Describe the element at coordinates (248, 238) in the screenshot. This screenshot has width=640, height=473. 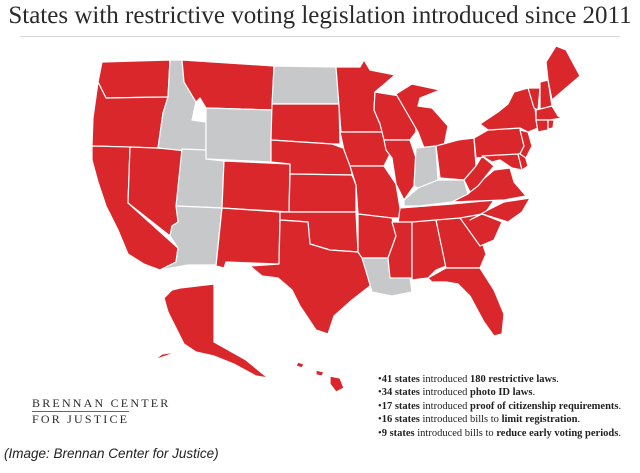
I see `state-new-mexico` at that location.